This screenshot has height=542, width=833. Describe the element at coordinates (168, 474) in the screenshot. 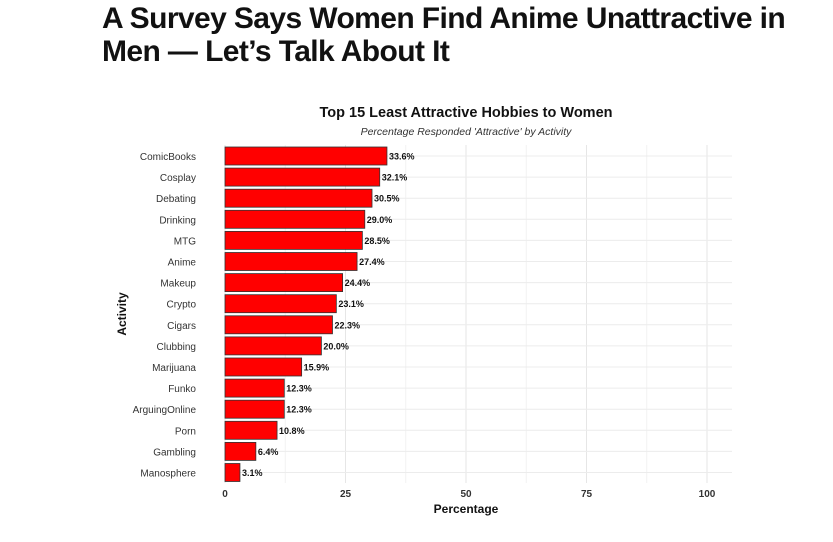

I see `y-tick-label: Manosphere` at that location.